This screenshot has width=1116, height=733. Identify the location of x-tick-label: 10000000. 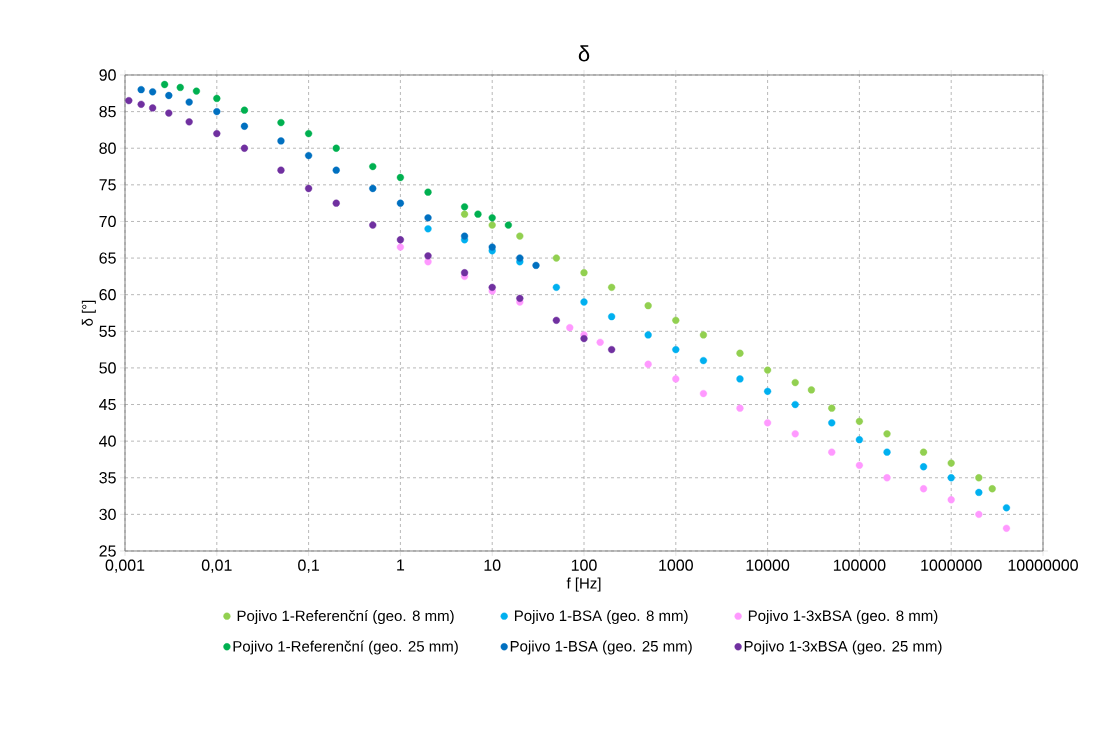
(1043, 565).